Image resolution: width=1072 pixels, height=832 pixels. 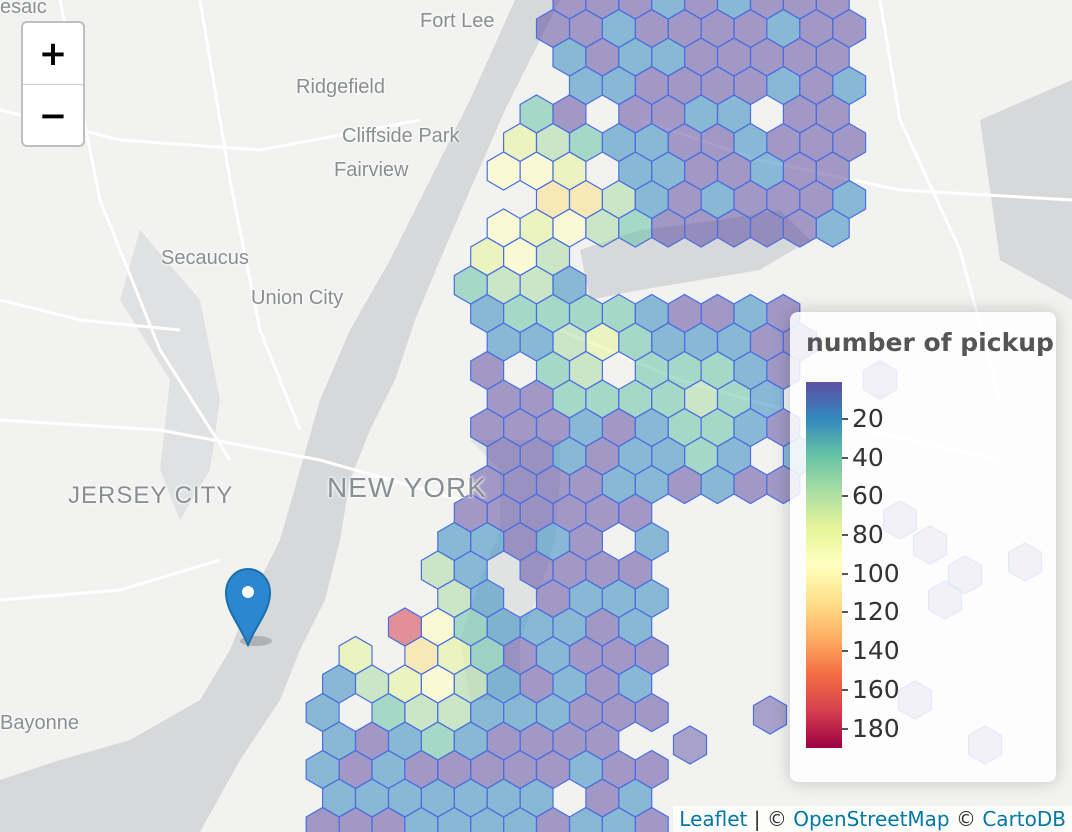 What do you see at coordinates (170, 375) in the screenshot?
I see `hackensack-river` at bounding box center [170, 375].